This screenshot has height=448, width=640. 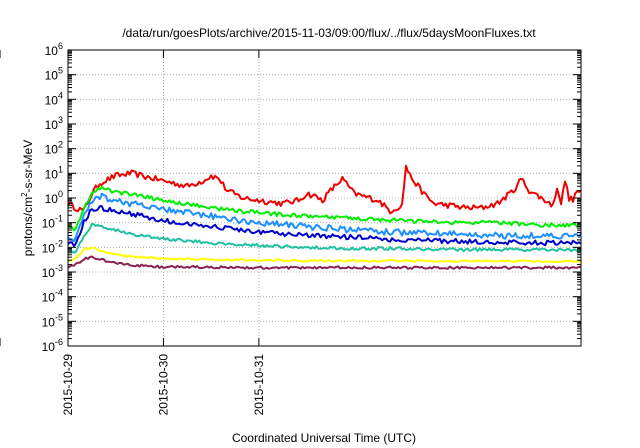 I want to click on svg-text: protons/cm2-s-sr-MeV, so click(x=27, y=198).